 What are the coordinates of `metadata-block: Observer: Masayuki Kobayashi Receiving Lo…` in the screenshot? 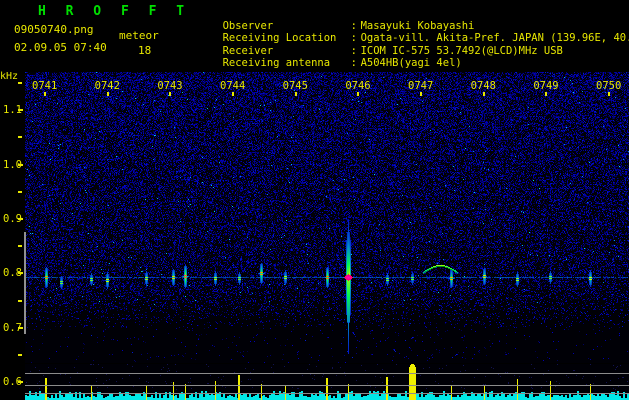 It's located at (400, 38).